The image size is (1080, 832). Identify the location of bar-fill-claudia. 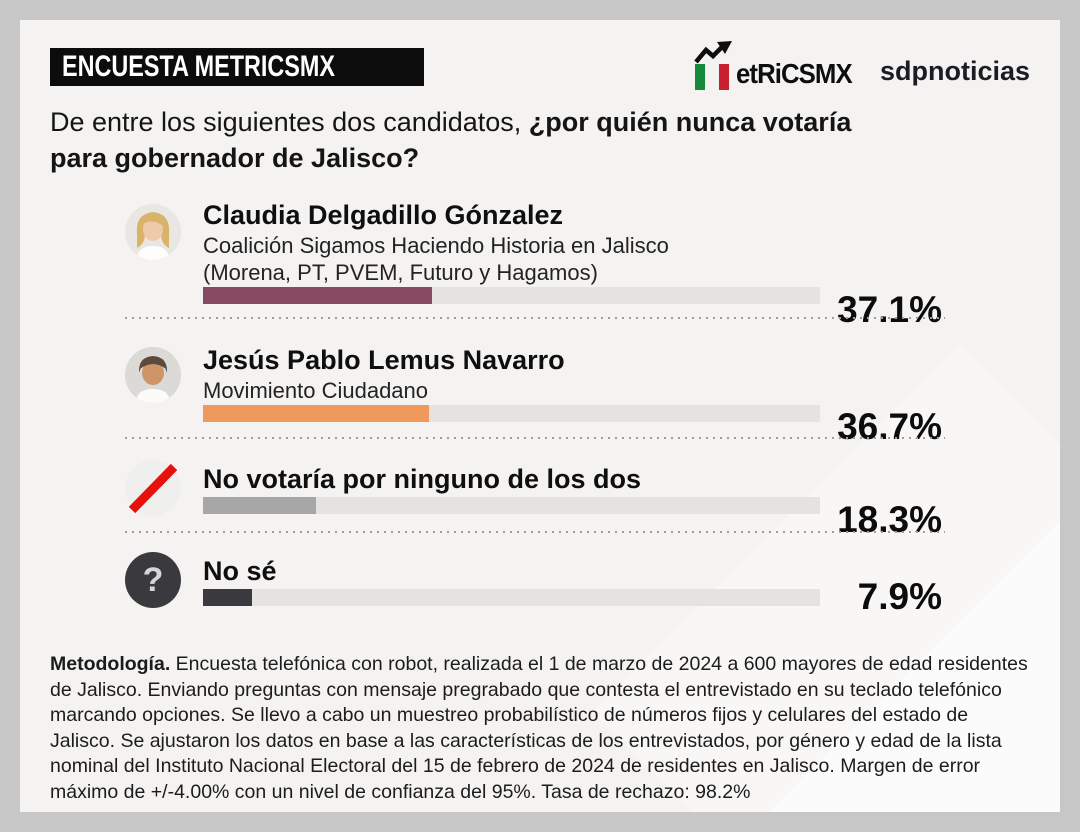
(317, 295).